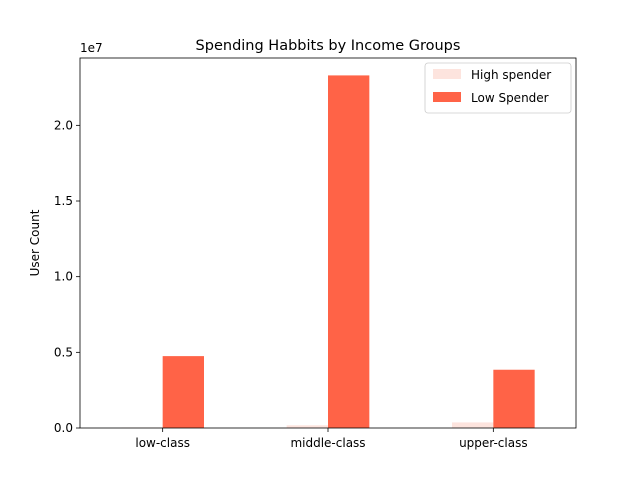  Describe the element at coordinates (493, 443) in the screenshot. I see `x-tick-label-upper-class: upper-class` at that location.